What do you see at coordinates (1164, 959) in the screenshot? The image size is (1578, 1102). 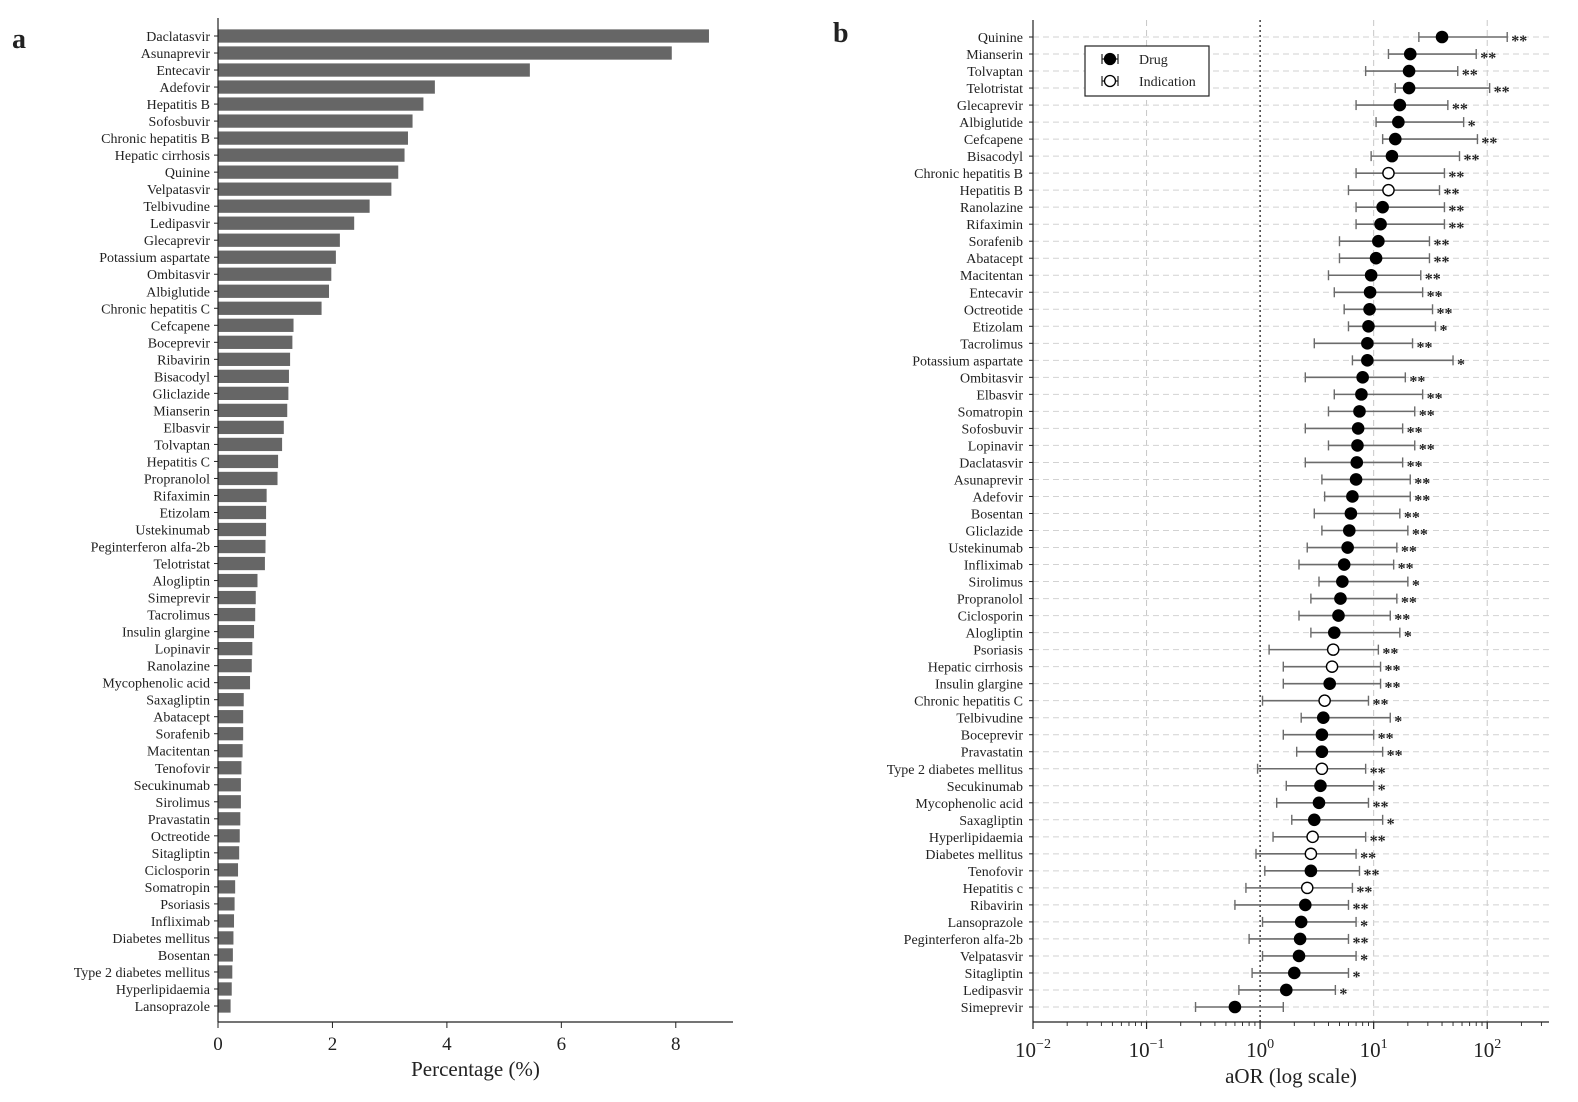 I see `forest-row-velpatasvir: Velpatasvir *` at bounding box center [1164, 959].